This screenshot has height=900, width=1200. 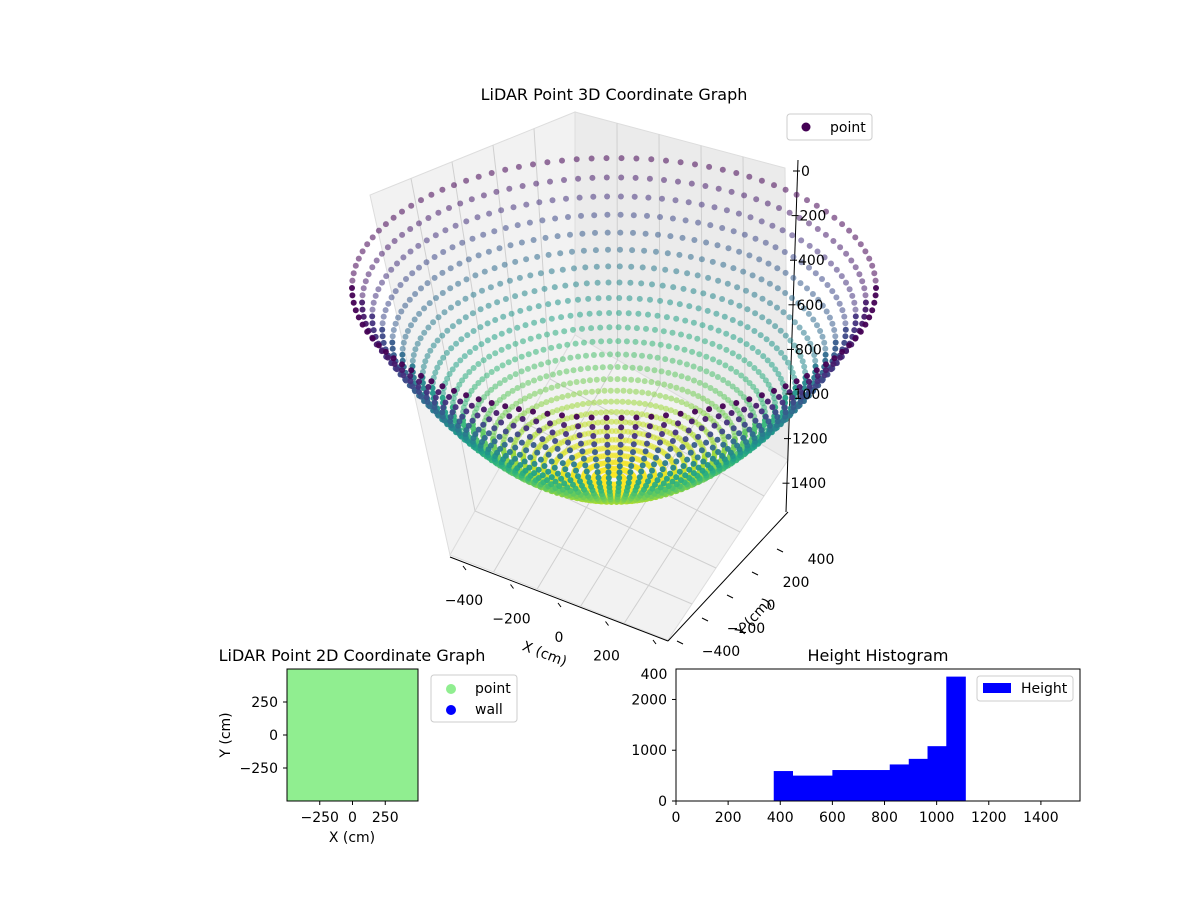 I want to click on y-tick-label: 0, so click(x=273, y=736).